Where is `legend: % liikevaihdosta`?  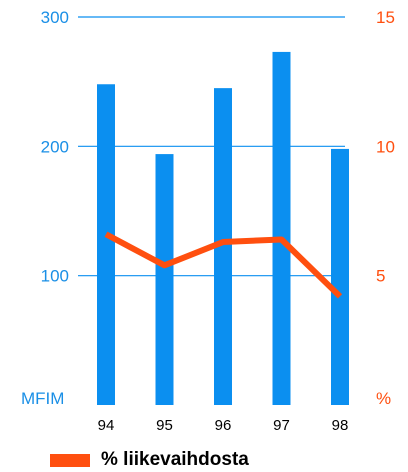 legend: % liikevaihdosta is located at coordinates (149, 460).